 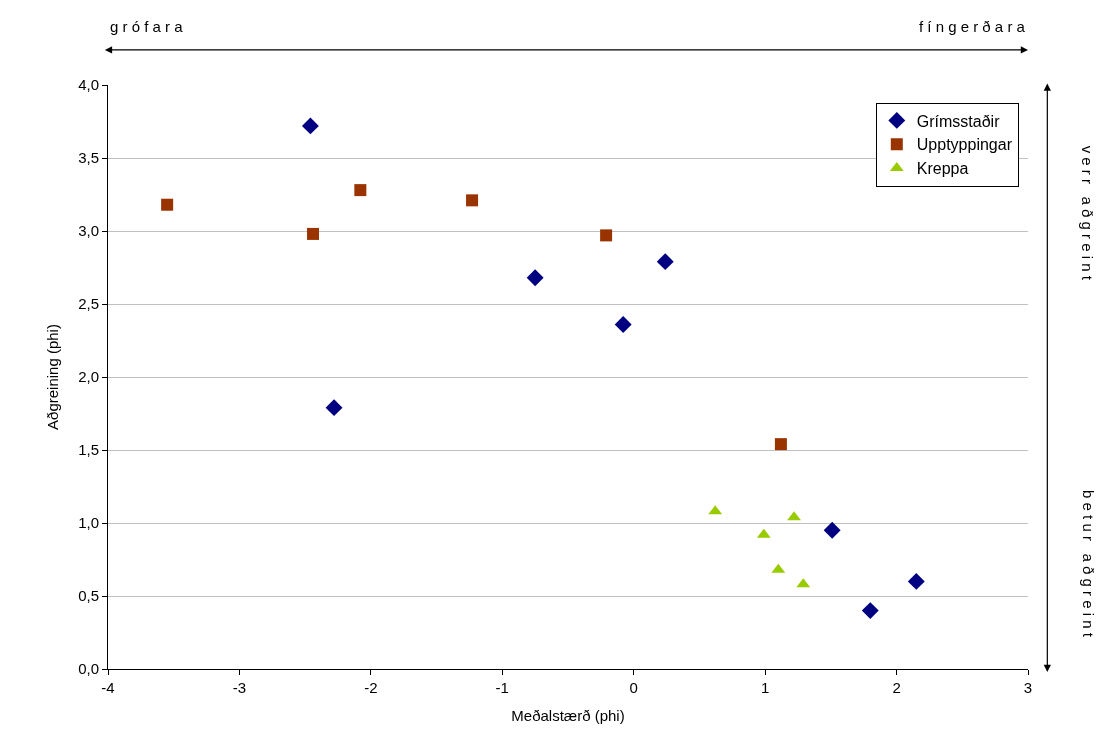 What do you see at coordinates (371, 687) in the screenshot?
I see `x-tick-label: -2` at bounding box center [371, 687].